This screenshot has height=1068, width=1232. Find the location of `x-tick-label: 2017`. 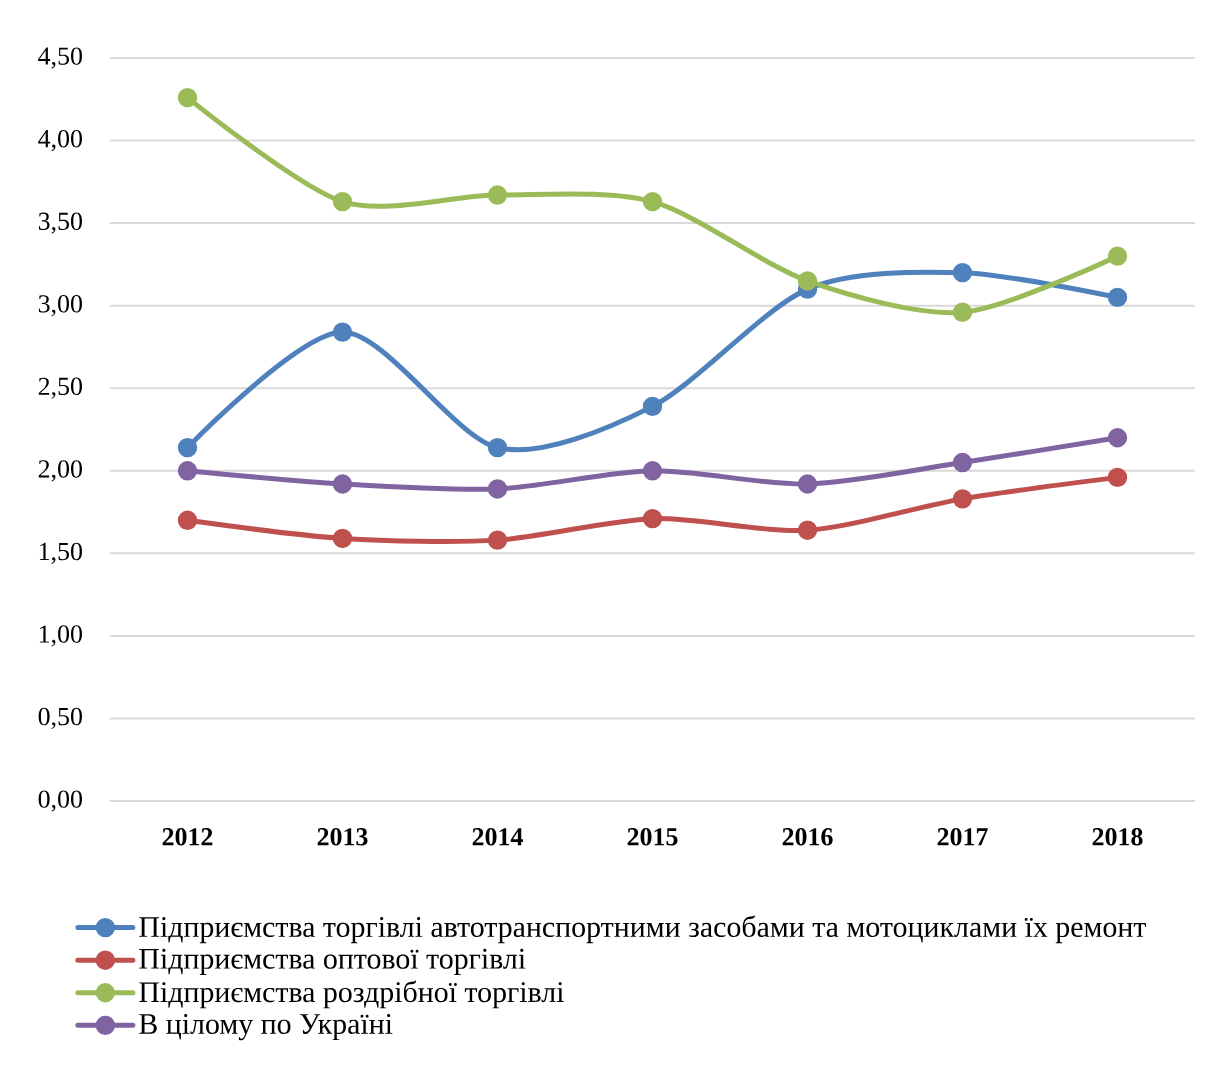

x-tick-label: 2017 is located at coordinates (962, 837).